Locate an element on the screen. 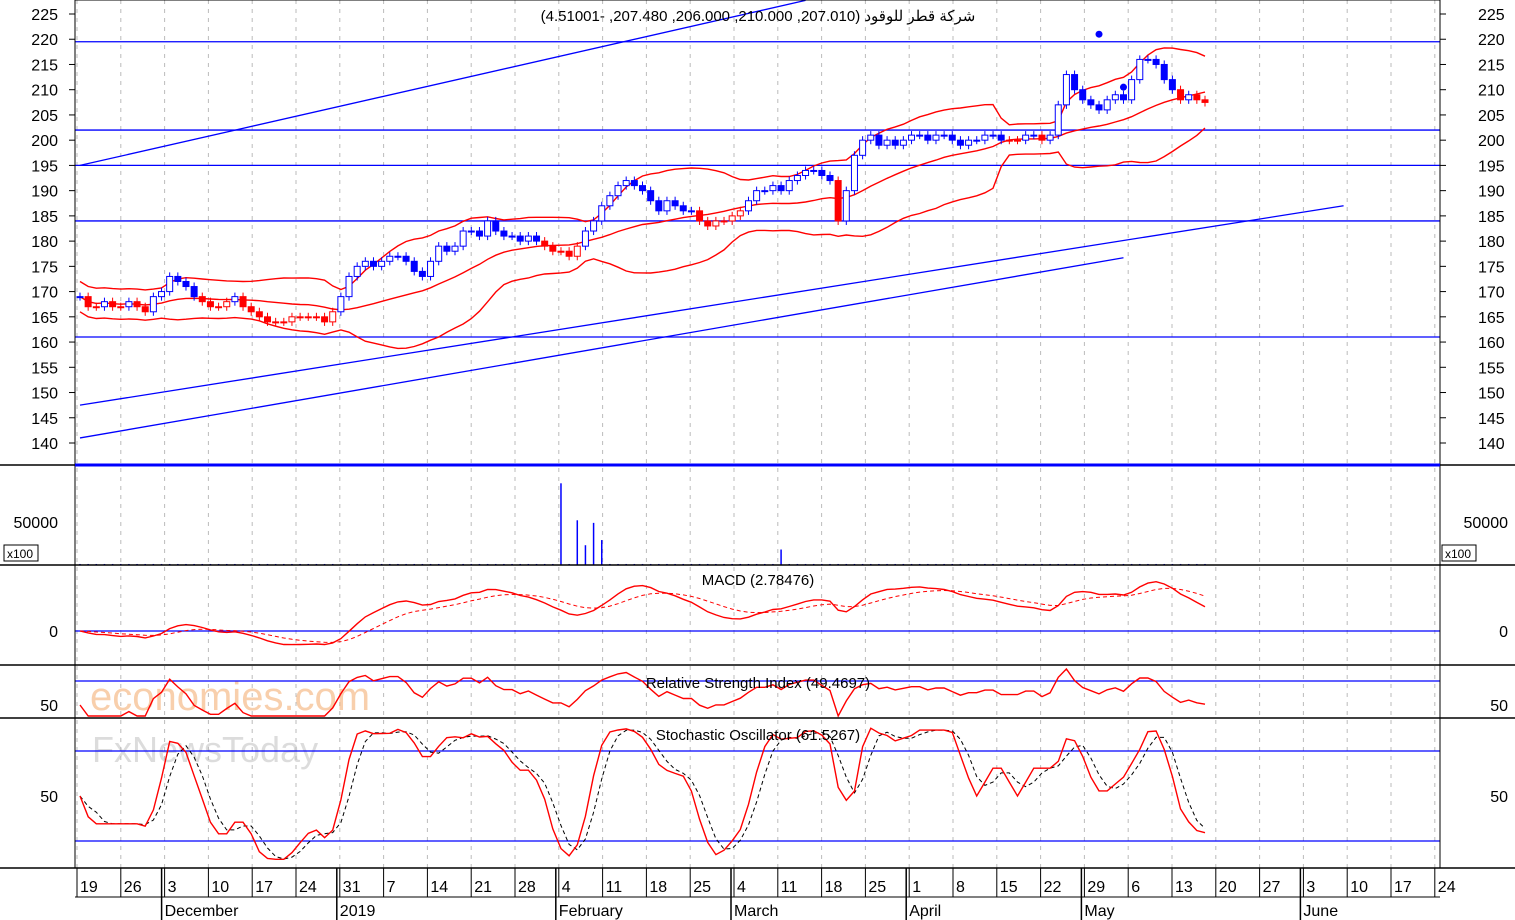 The width and height of the screenshot is (1515, 920). macd-tick-right: 0 is located at coordinates (1503, 632).